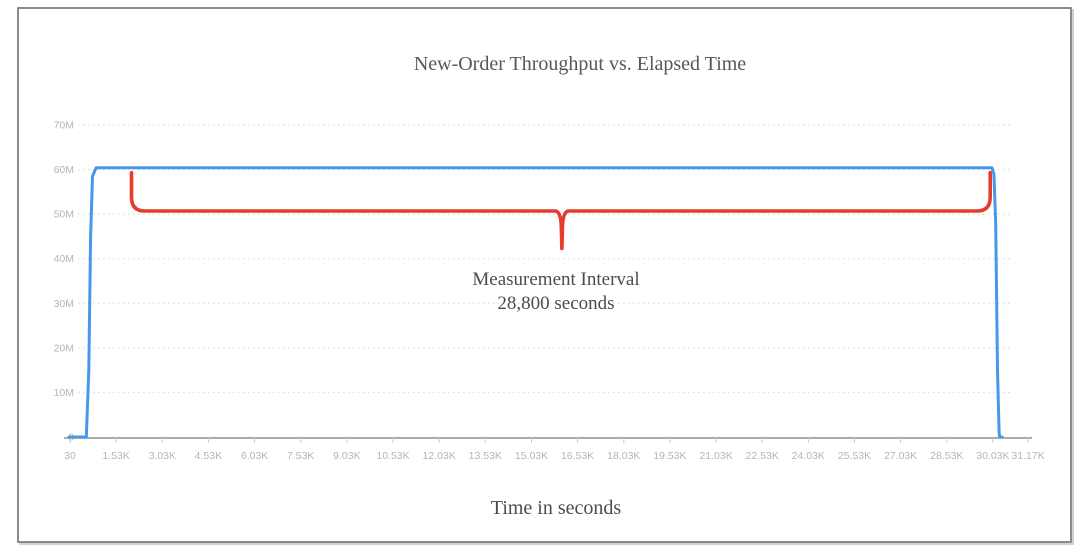  I want to click on y-tick-label: 20M, so click(64, 348).